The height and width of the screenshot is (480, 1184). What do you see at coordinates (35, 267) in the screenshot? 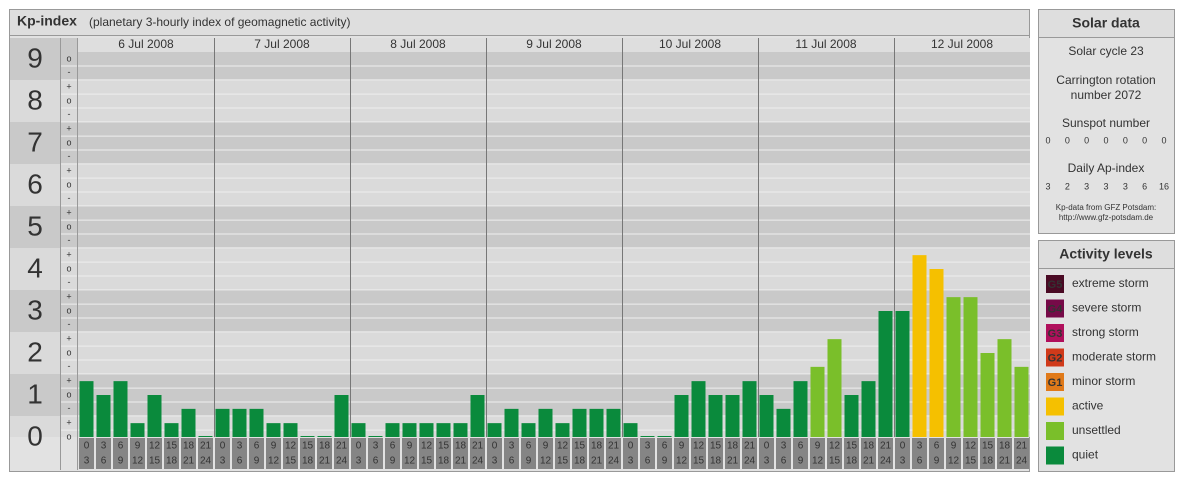
I see `y-tick-label: 4` at bounding box center [35, 267].